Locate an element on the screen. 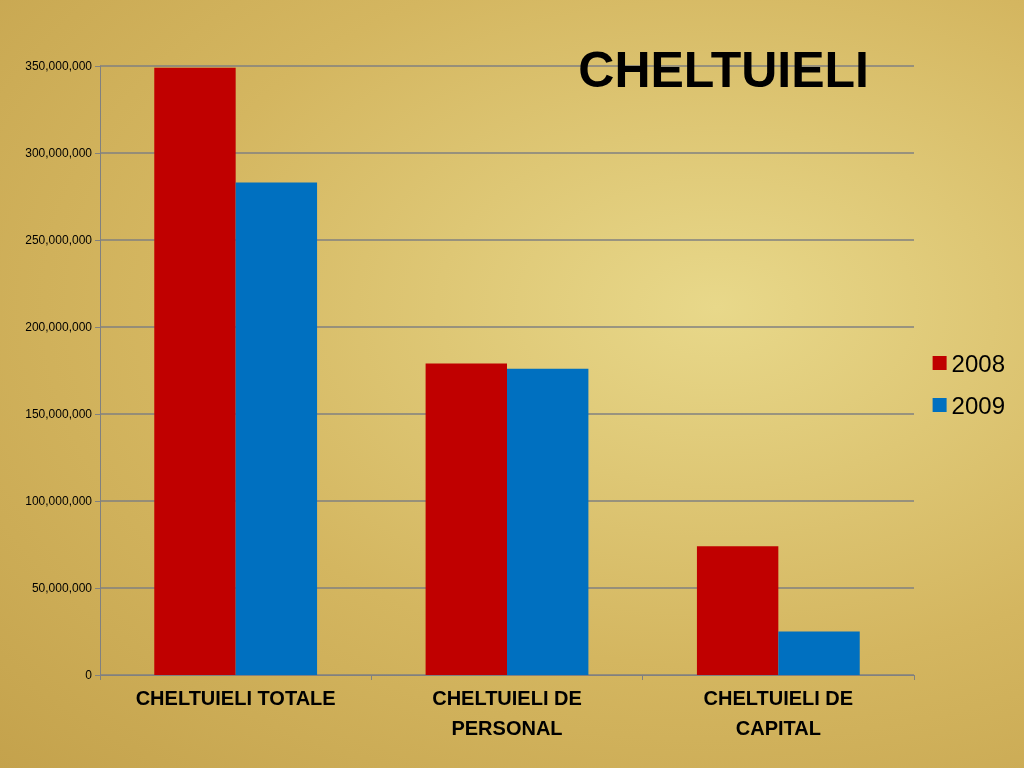 The height and width of the screenshot is (768, 1024). y-tick-label: 150,000,000 is located at coordinates (59, 414).